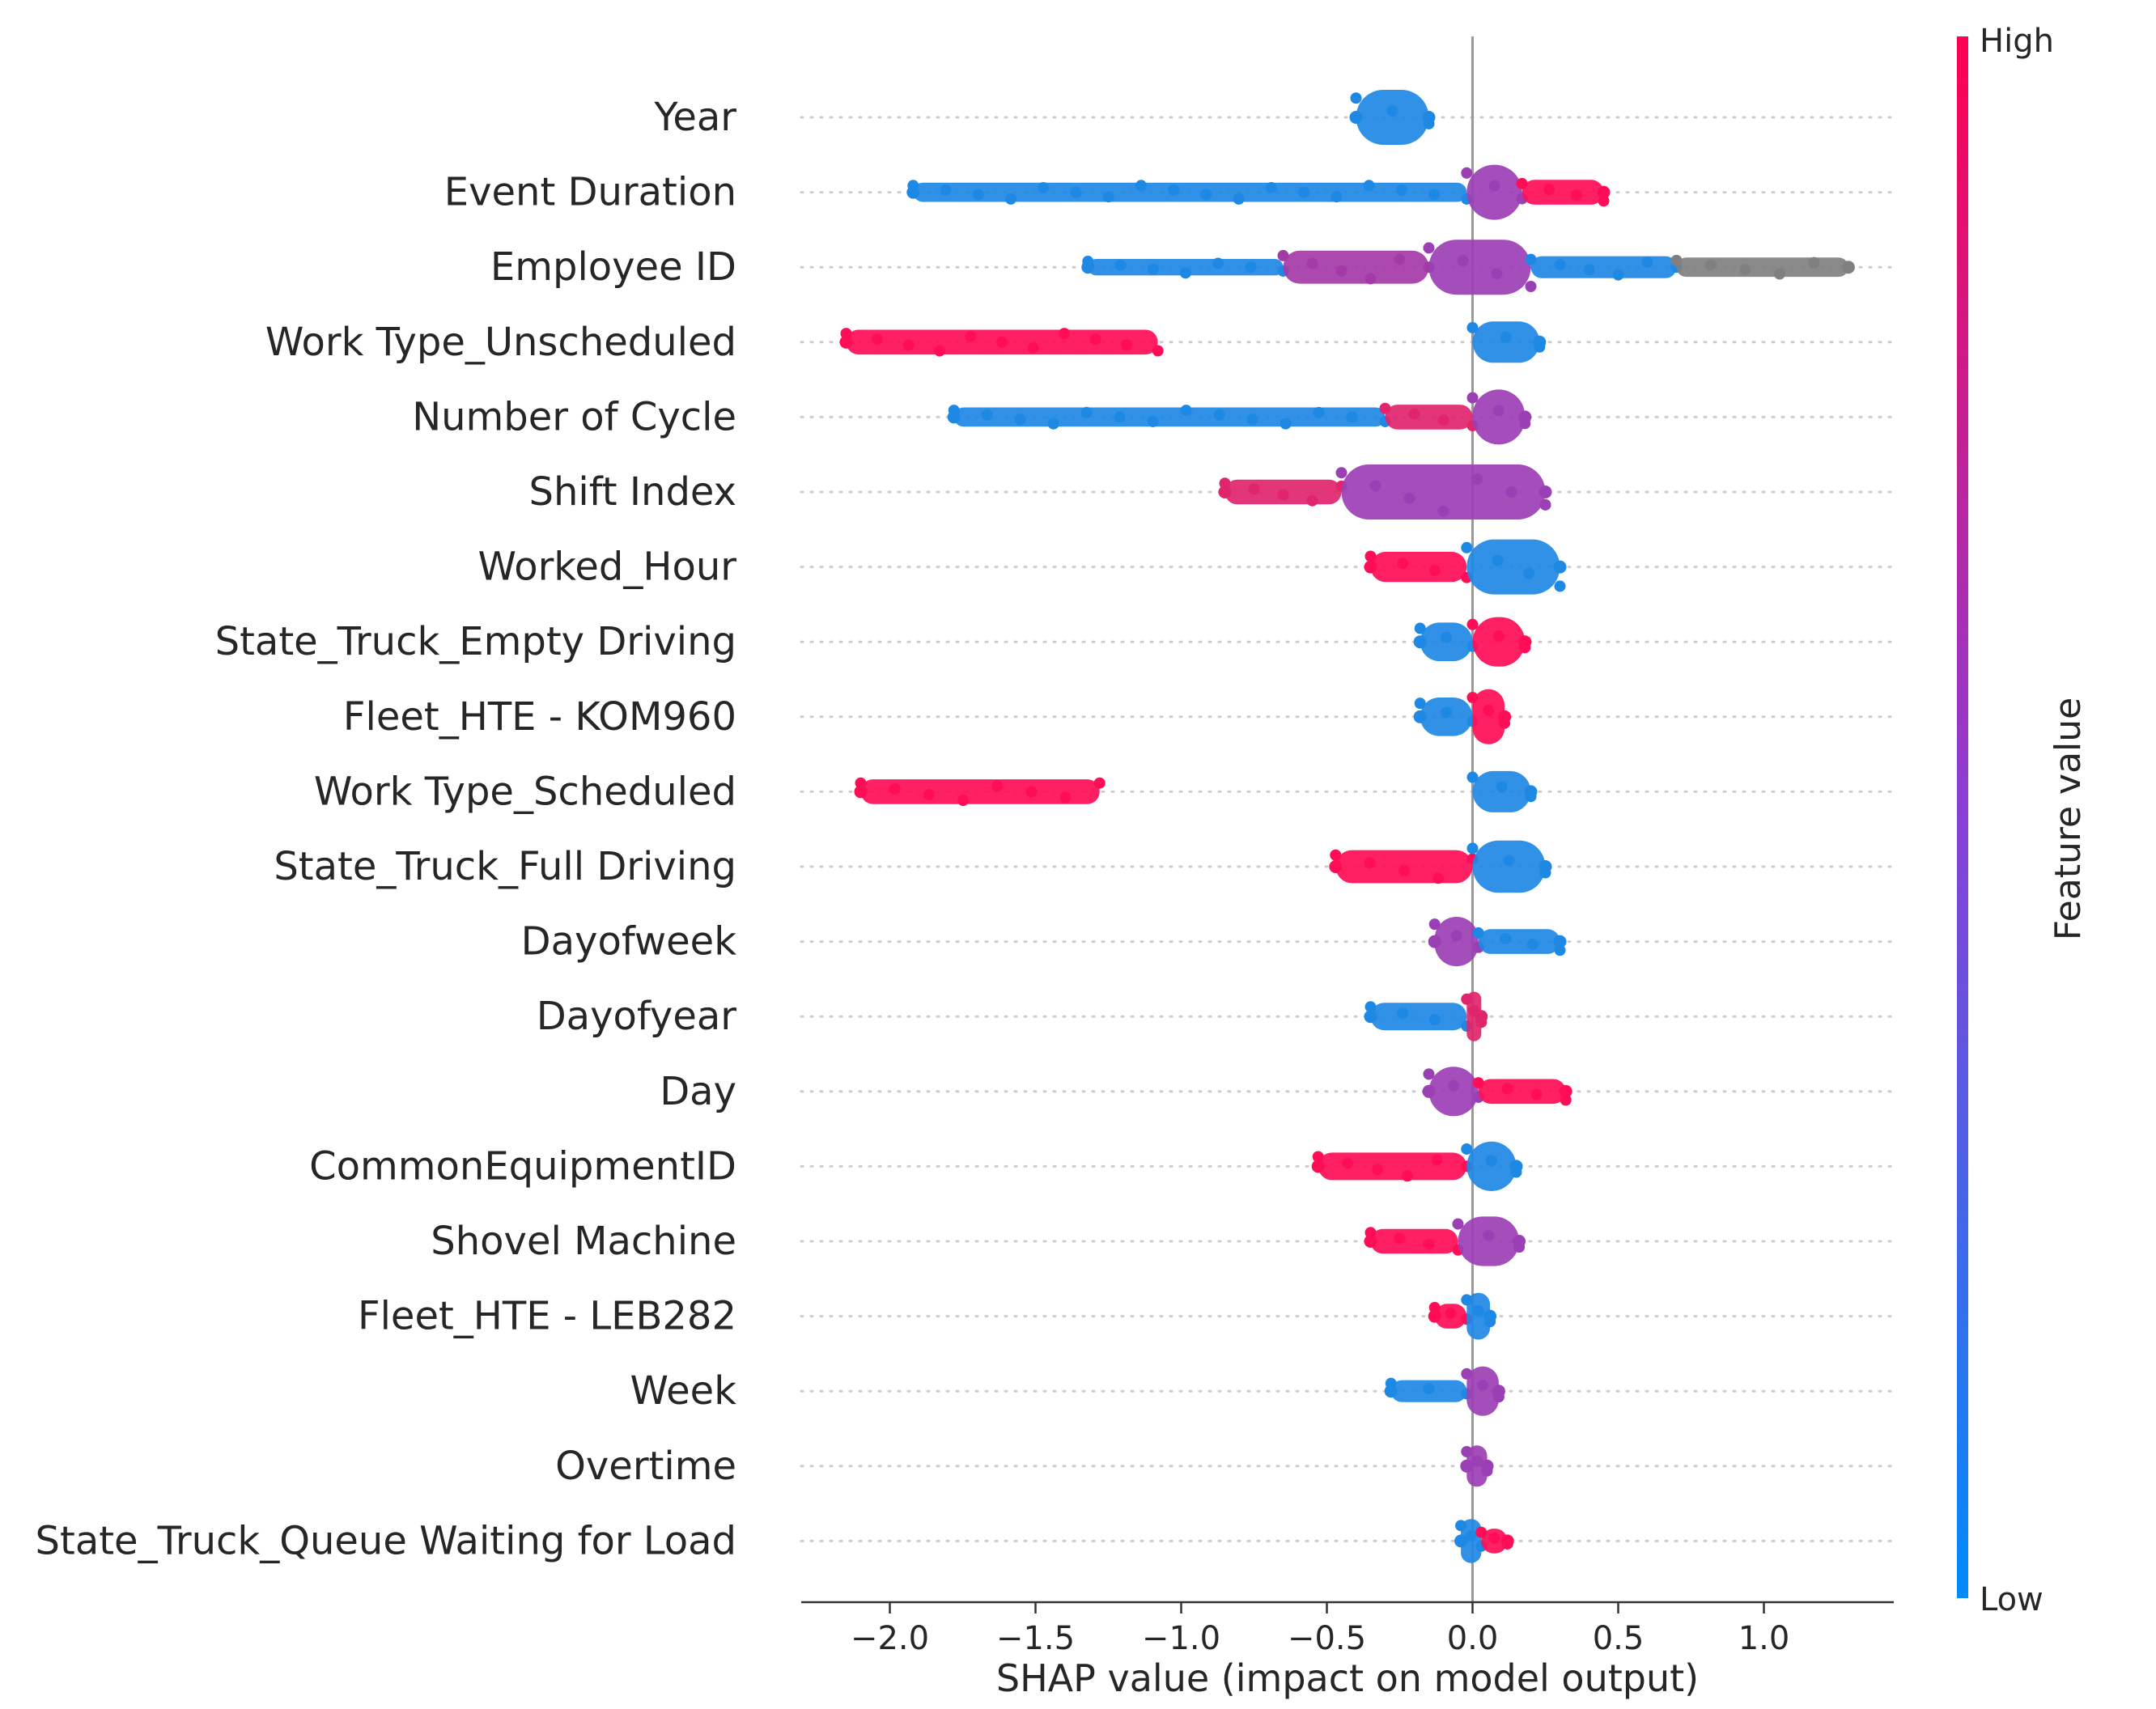  I want to click on feature-label: State_Truck_Full Driving, so click(505, 866).